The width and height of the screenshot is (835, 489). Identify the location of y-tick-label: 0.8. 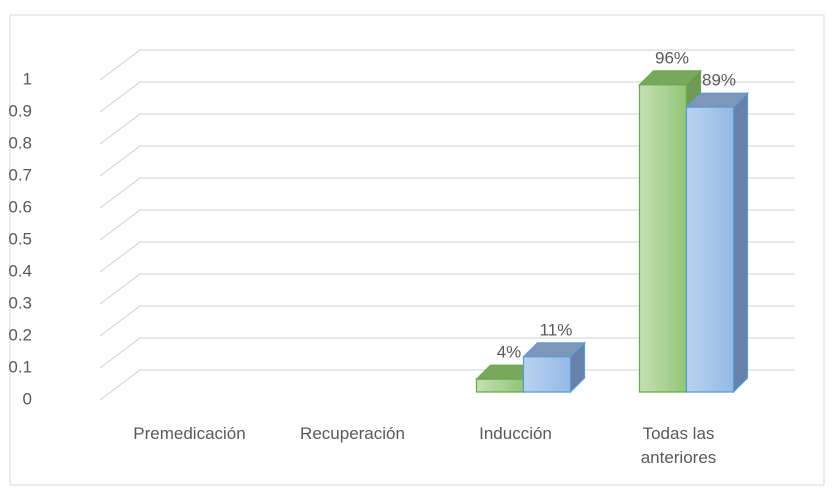
(20, 142).